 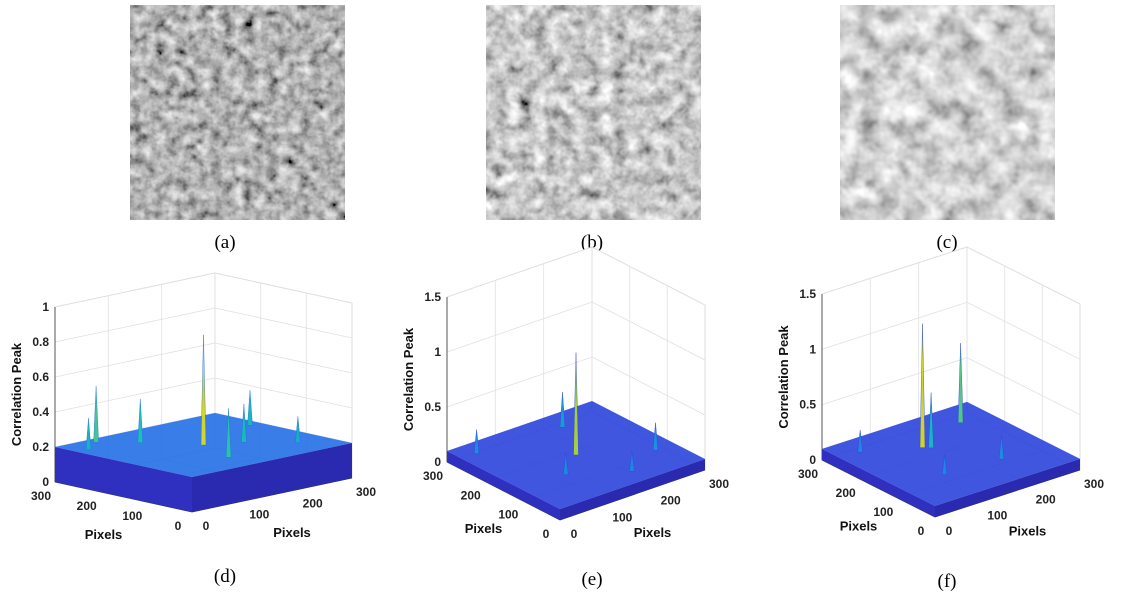 What do you see at coordinates (946, 242) in the screenshot?
I see `image-caption: (c)` at bounding box center [946, 242].